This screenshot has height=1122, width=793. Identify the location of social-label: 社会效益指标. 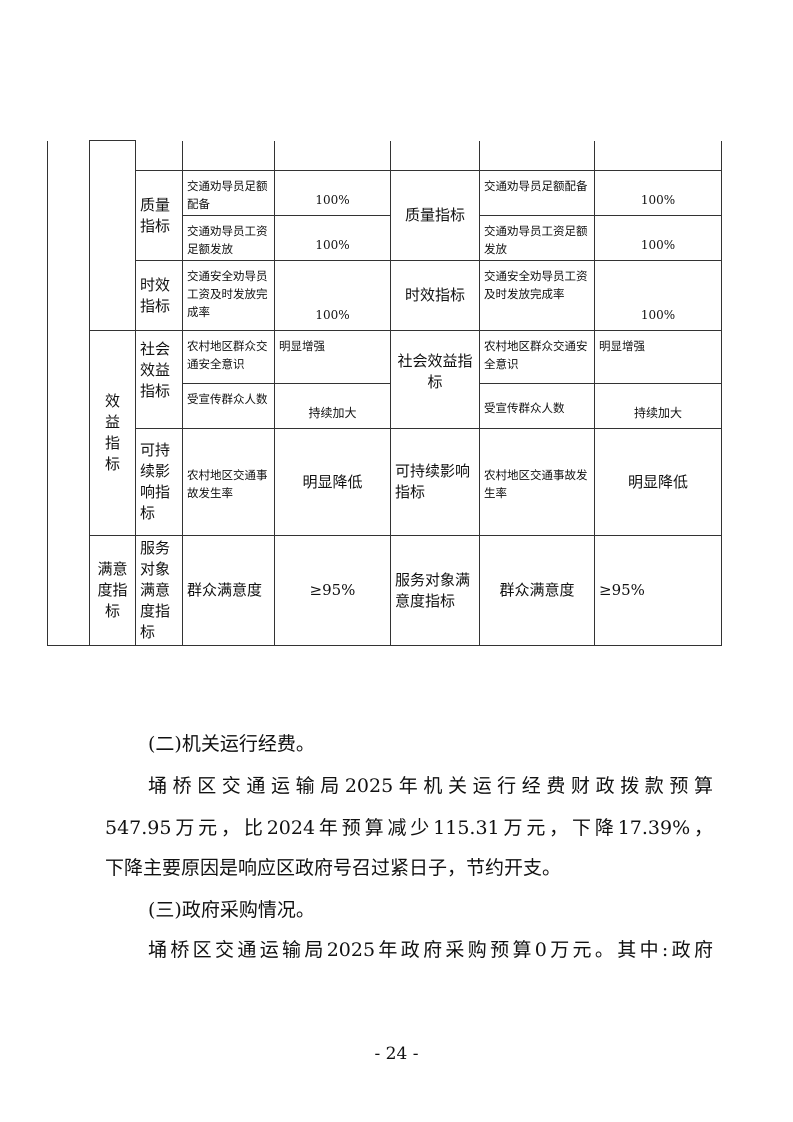
(159, 379).